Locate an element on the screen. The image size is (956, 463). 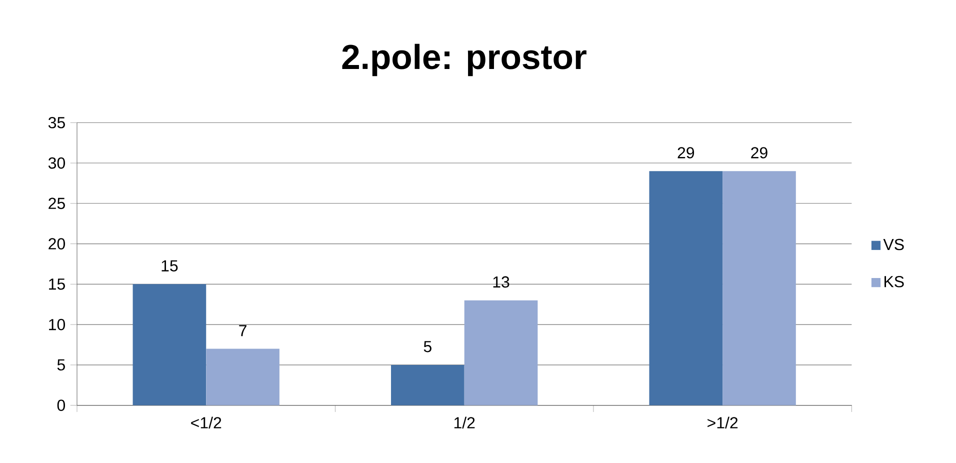
data-label: 5 is located at coordinates (428, 346).